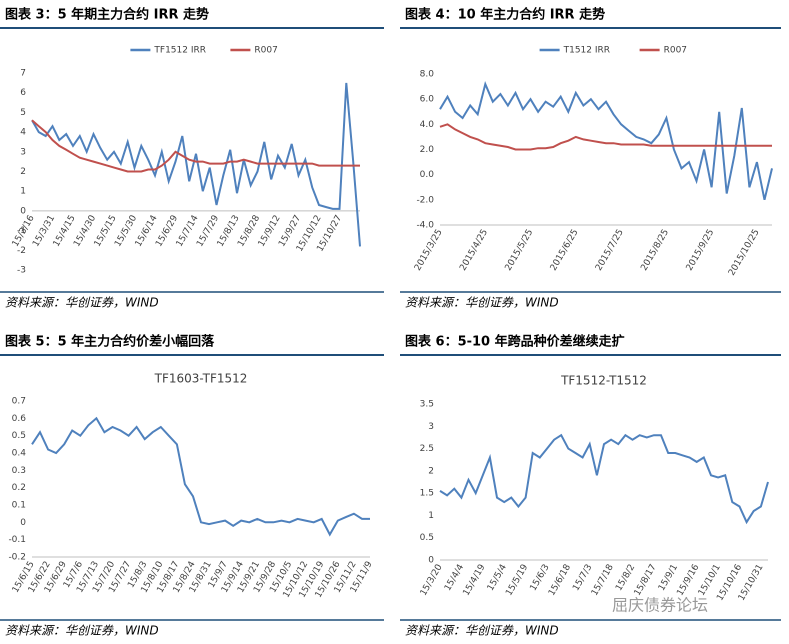  Describe the element at coordinates (427, 449) in the screenshot. I see `y-tick-label: 2.5` at that location.